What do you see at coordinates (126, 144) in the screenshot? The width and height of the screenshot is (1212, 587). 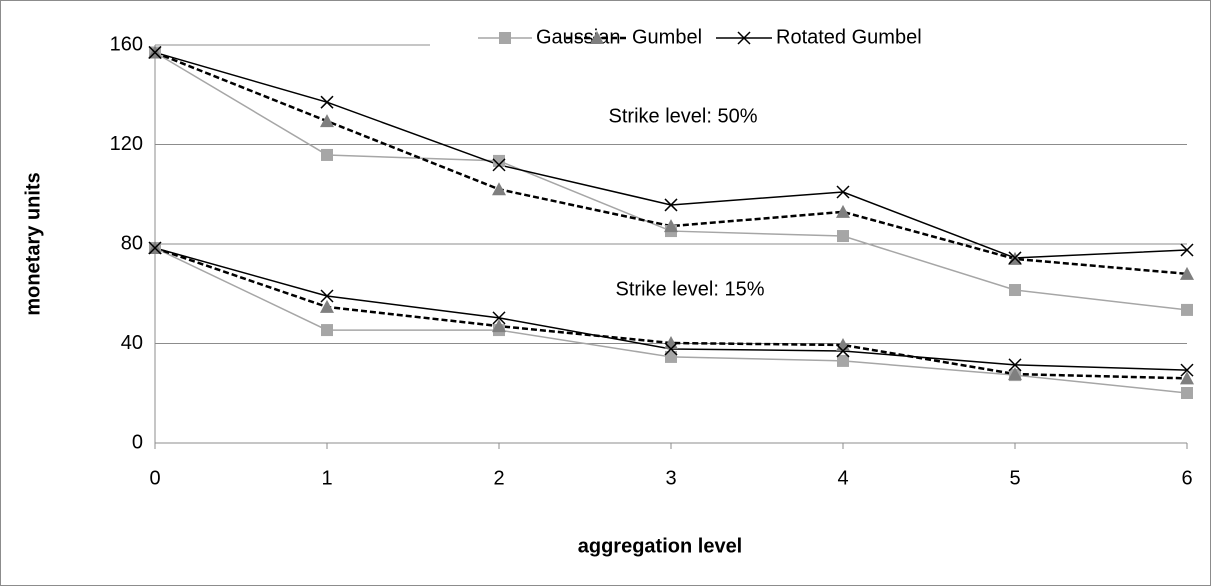 I see `y-tick-label: 120` at bounding box center [126, 144].